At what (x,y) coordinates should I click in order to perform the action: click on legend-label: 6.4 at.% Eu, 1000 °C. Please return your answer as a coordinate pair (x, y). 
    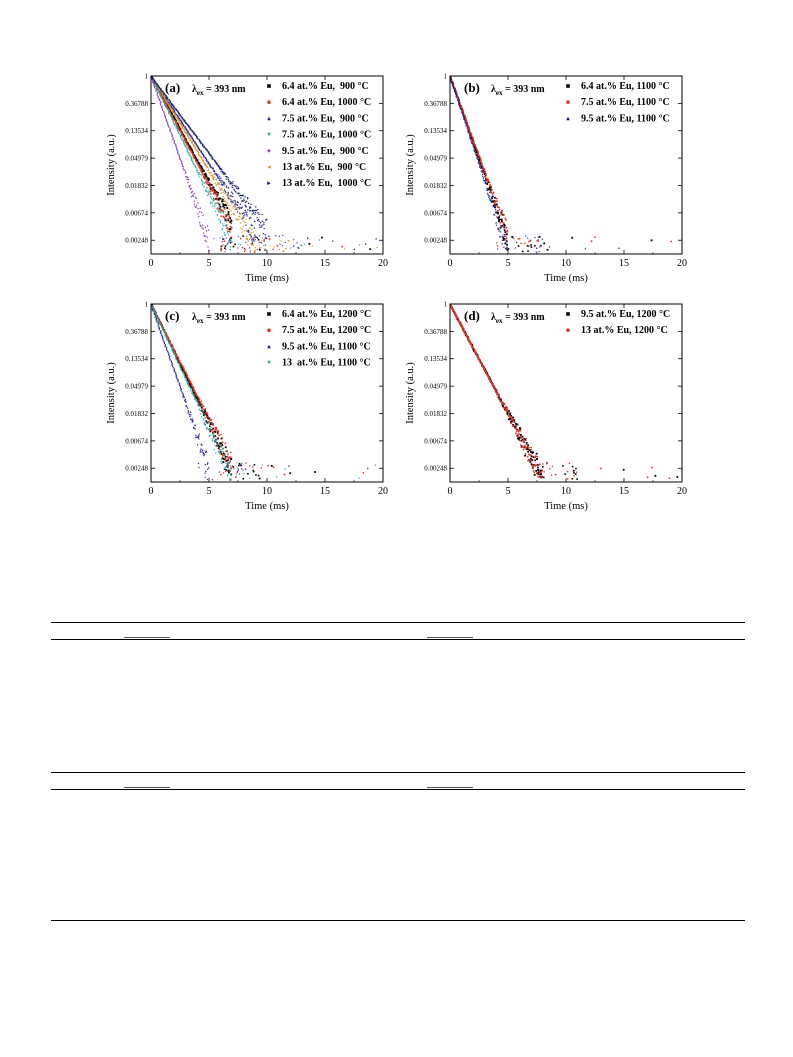
    Looking at the image, I should click on (326, 102).